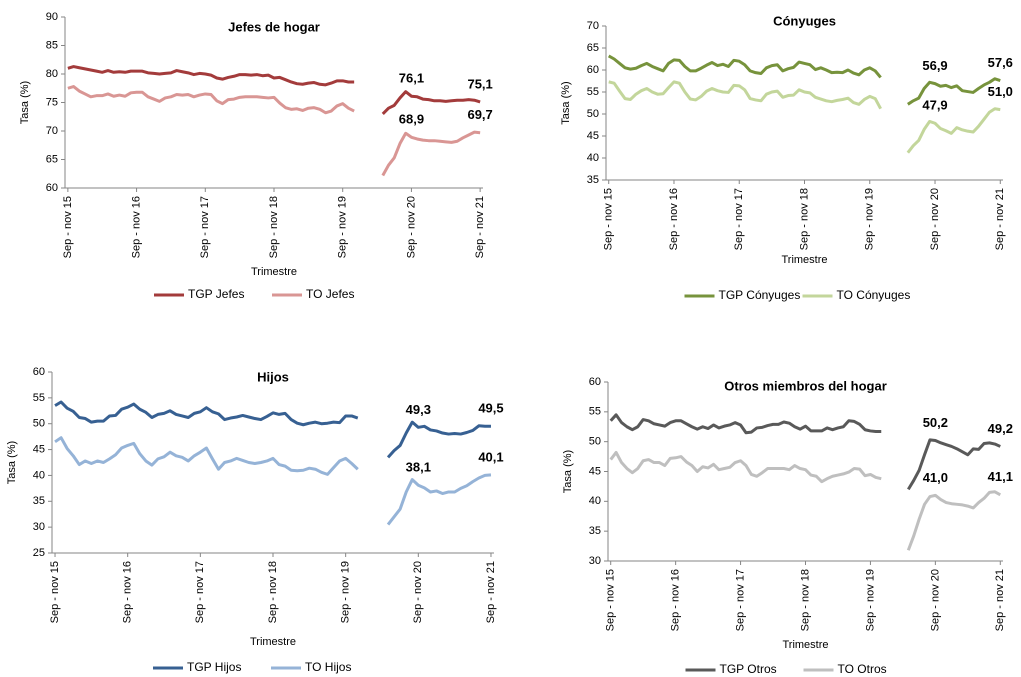  Describe the element at coordinates (804, 20) in the screenshot. I see `chart-title: Cónyuges` at that location.